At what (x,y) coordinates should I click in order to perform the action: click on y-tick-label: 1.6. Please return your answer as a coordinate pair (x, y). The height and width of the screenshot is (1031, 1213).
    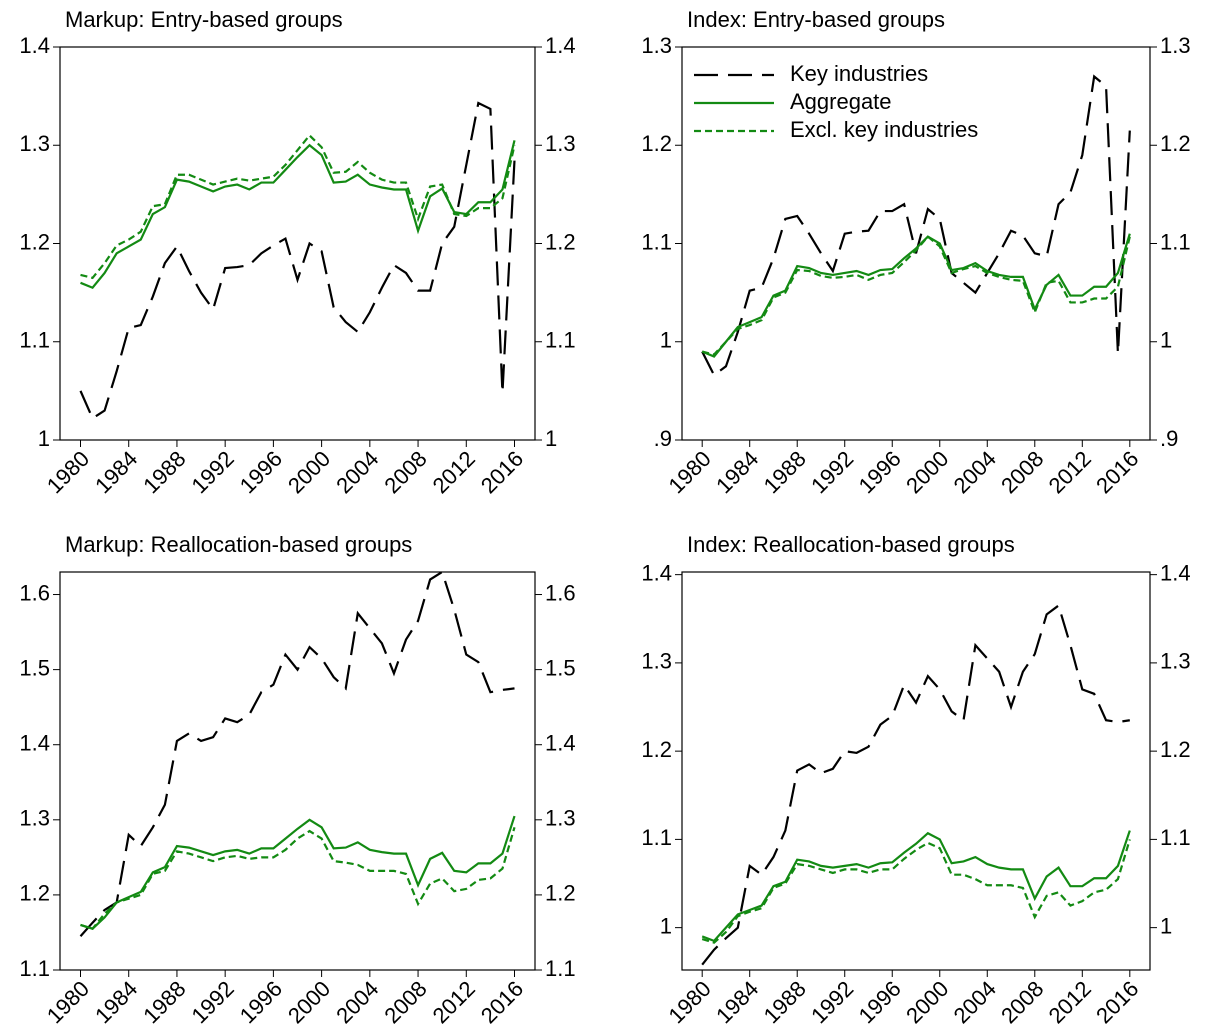
    Looking at the image, I should click on (34, 592).